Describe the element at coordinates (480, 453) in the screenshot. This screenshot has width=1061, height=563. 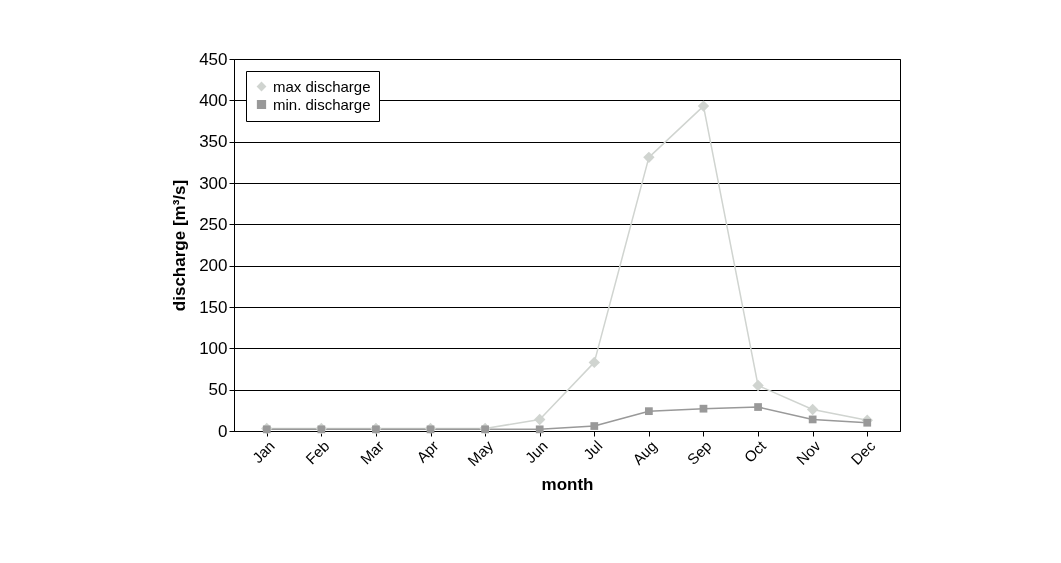
I see `x-tick-label: May` at that location.